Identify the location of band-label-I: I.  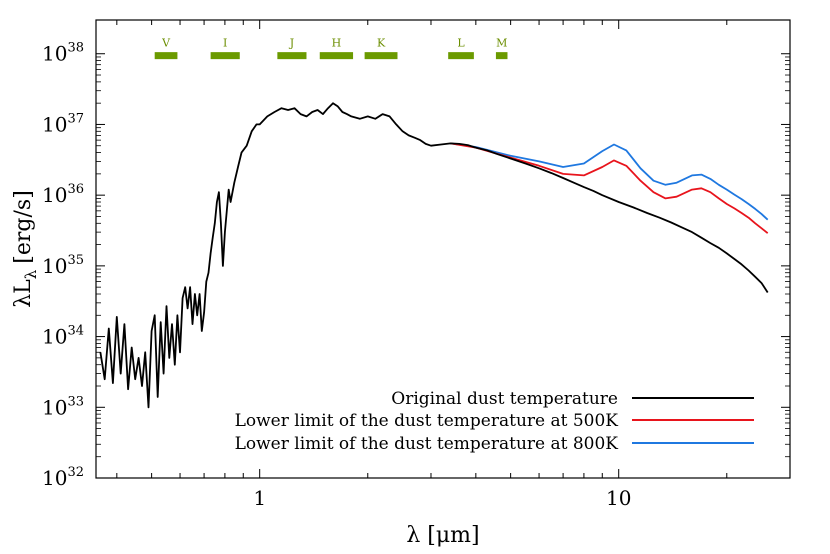
(225, 43).